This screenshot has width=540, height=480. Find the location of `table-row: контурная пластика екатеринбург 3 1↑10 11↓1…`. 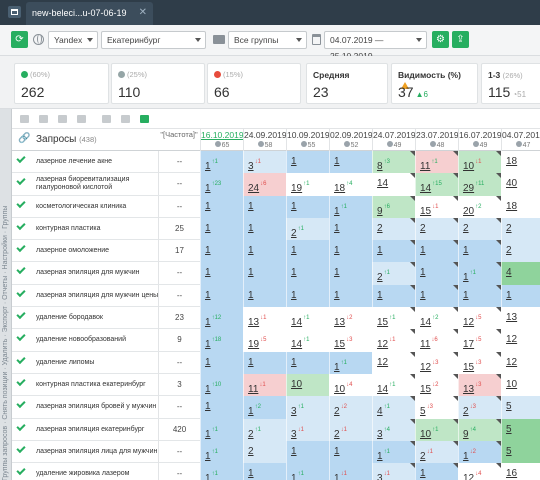

table-row: контурная пластика екатеринбург 3 1↑10 11↓1… is located at coordinates (276, 385).